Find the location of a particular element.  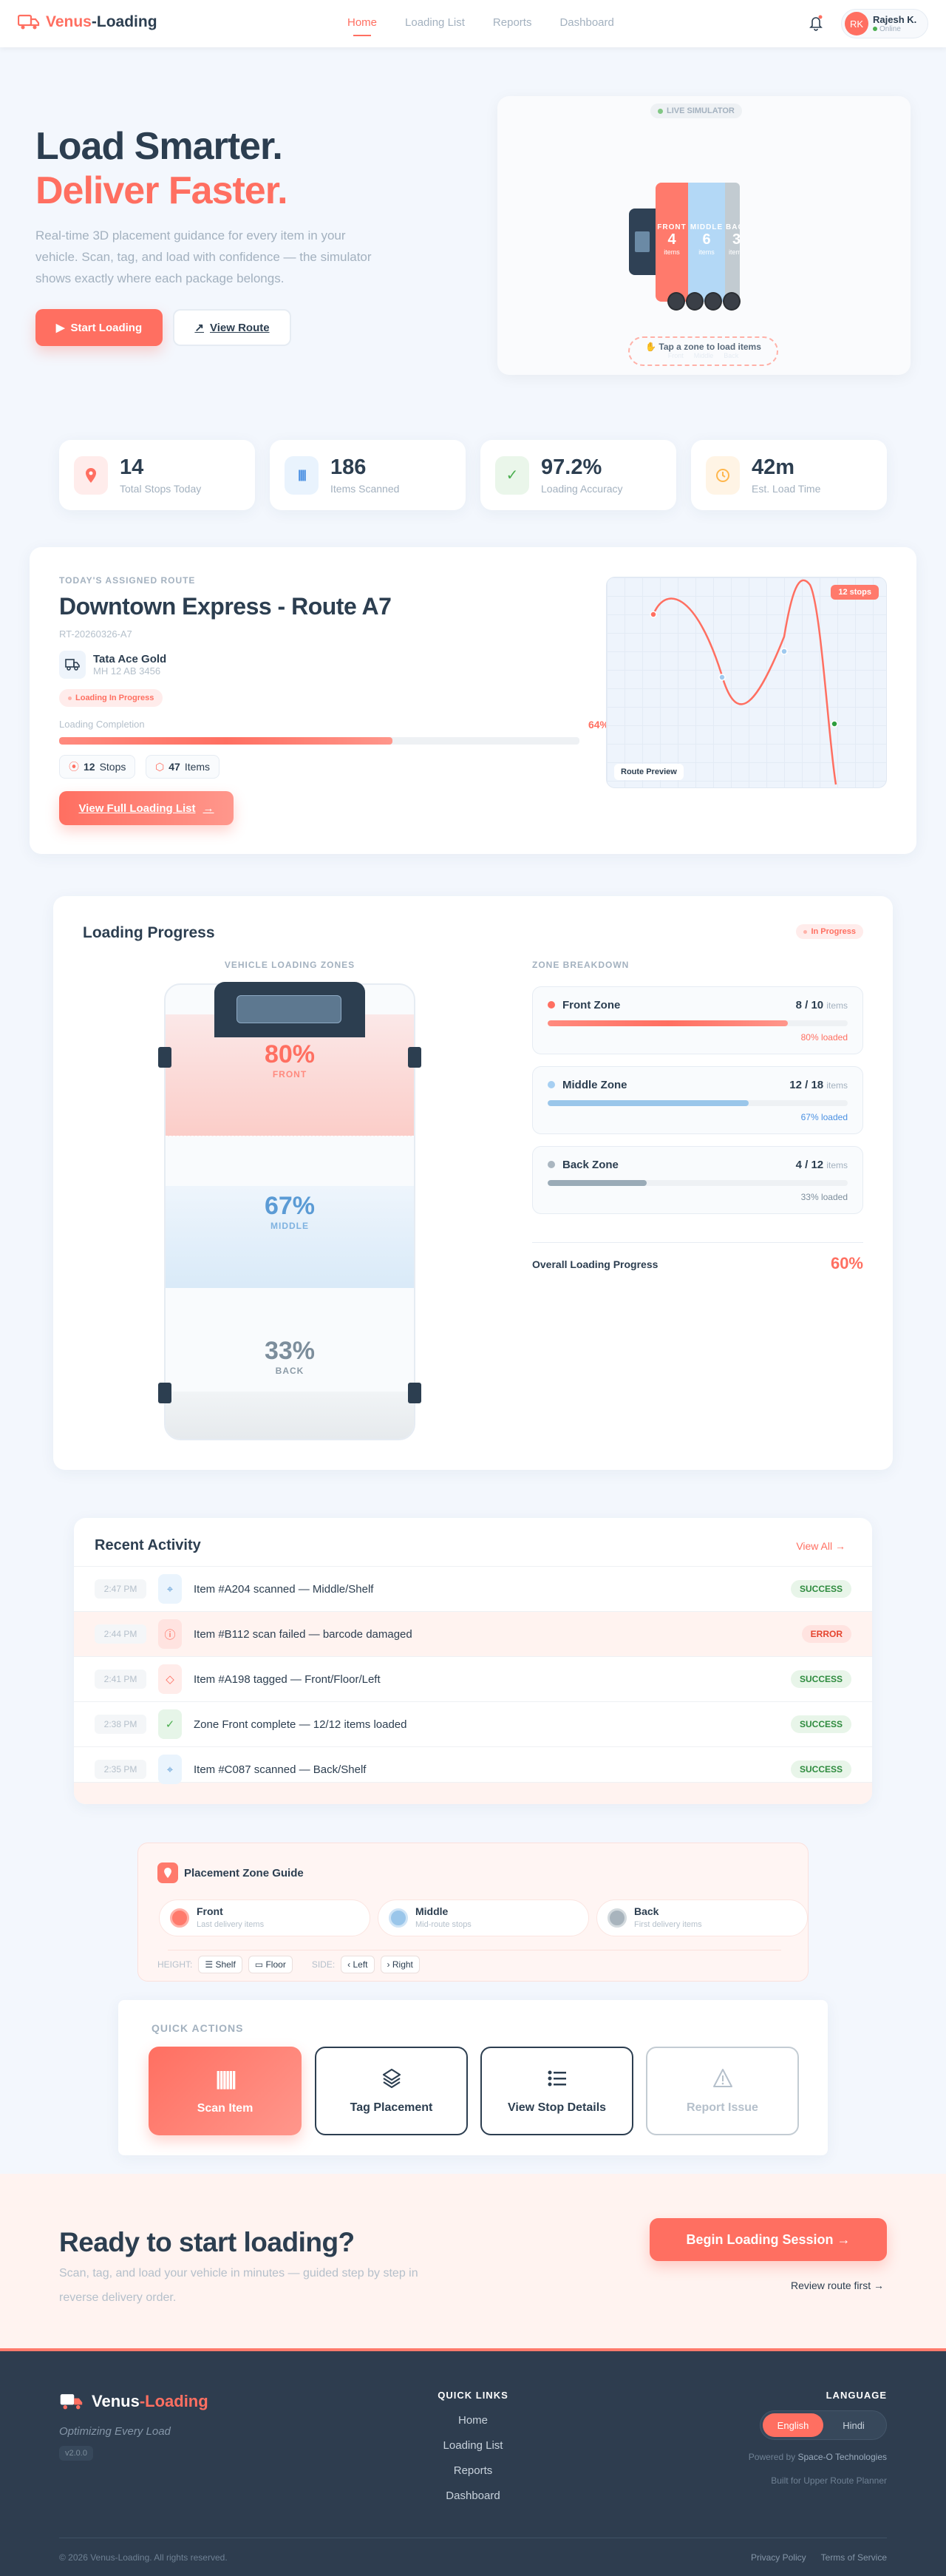

brand-b: -Loading is located at coordinates (124, 21).